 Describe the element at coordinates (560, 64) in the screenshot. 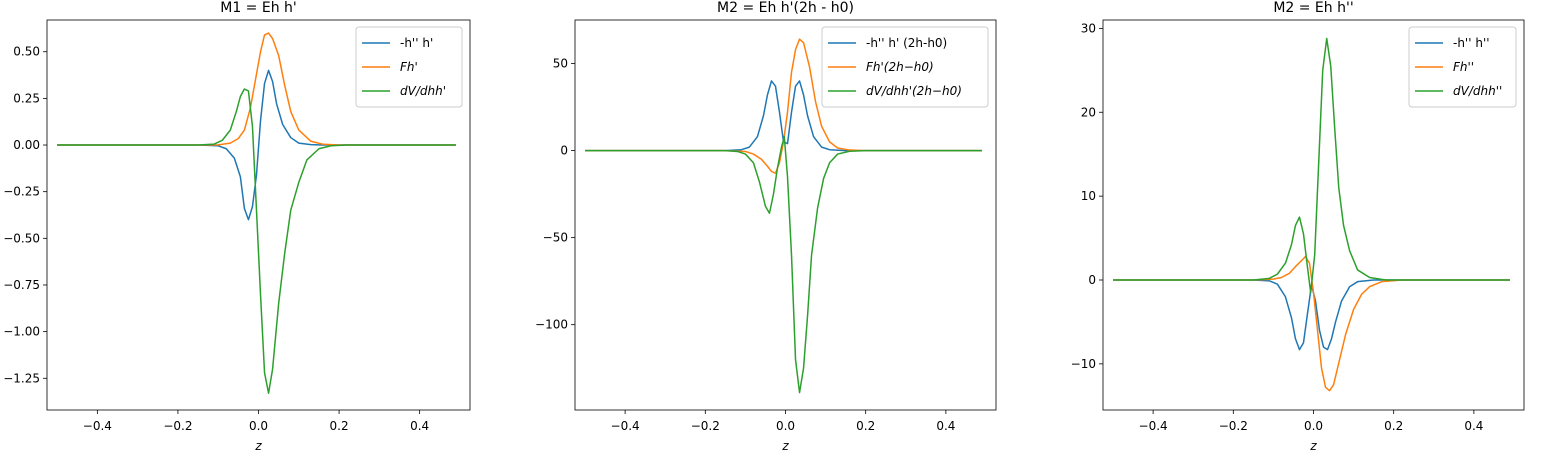

I see `y-tick-label: 50` at that location.